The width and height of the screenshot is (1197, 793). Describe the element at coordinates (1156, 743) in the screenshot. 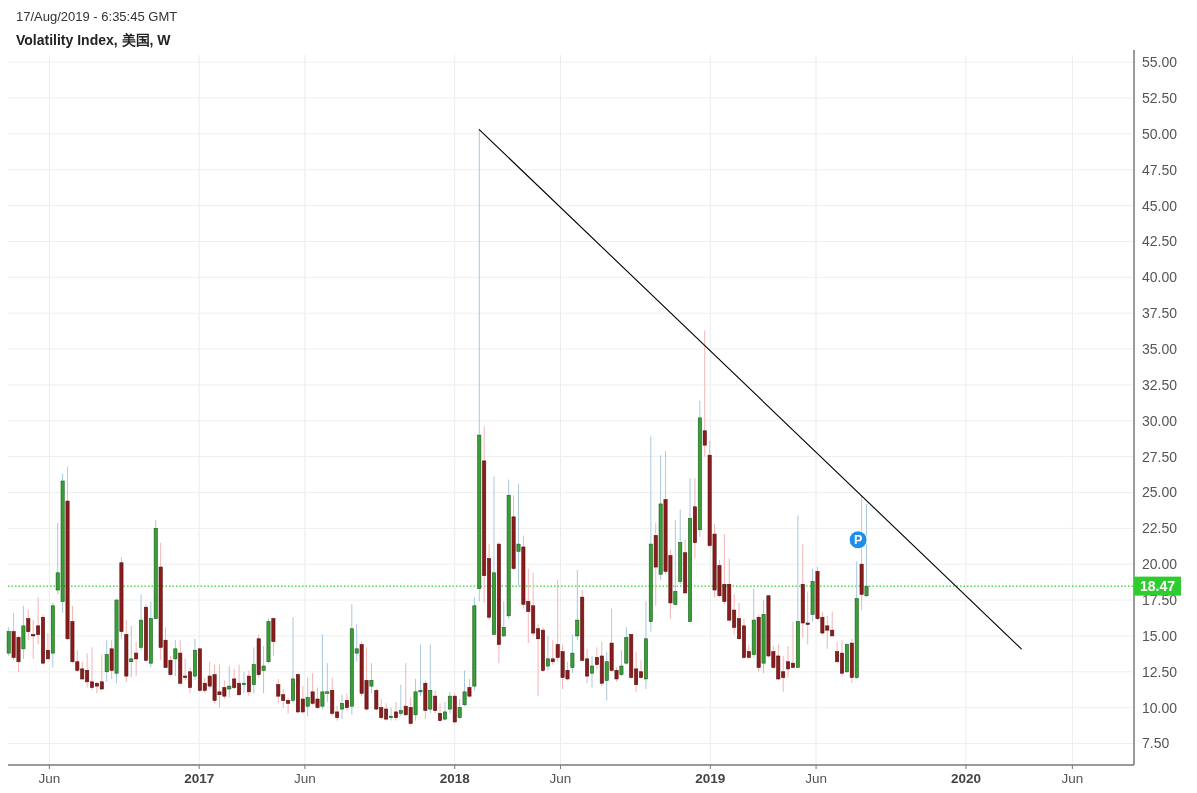

I see `y-tick-label: 7.50` at that location.